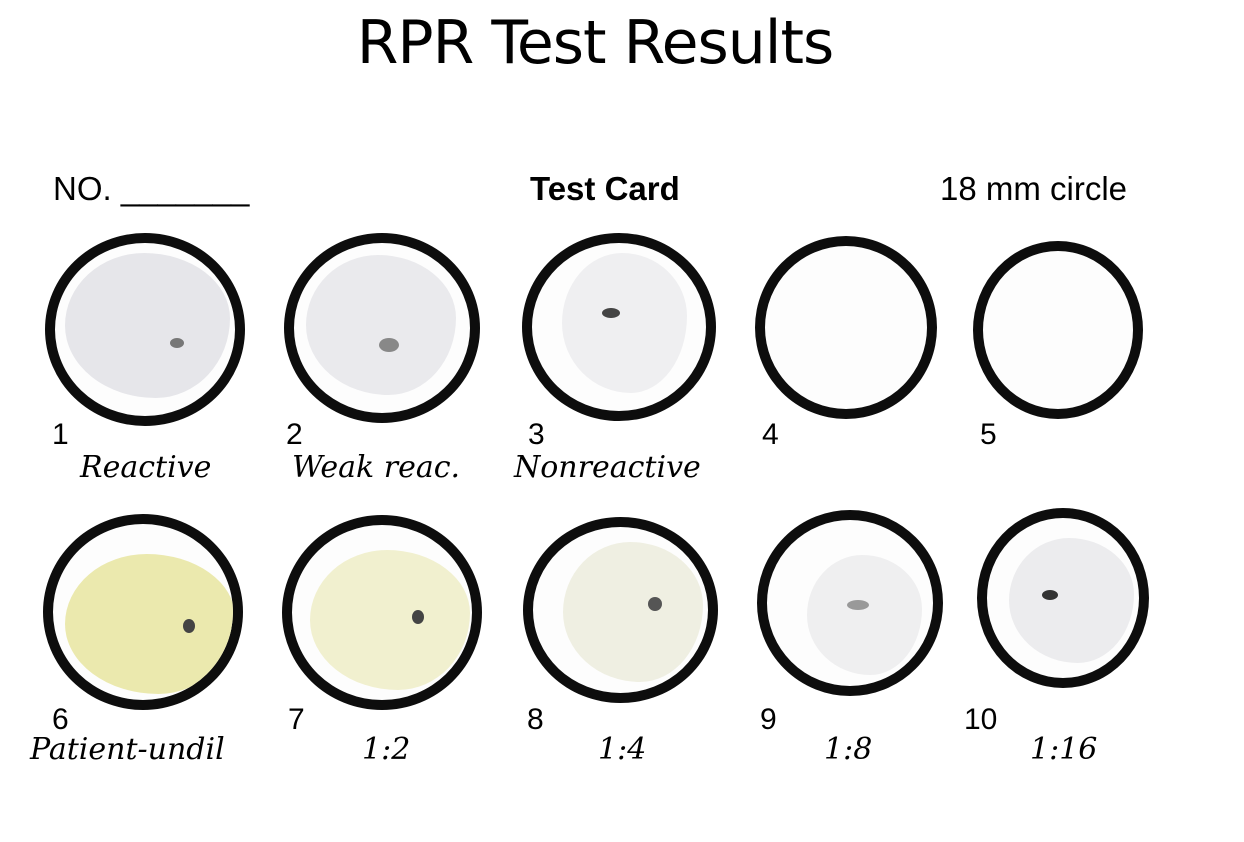 The height and width of the screenshot is (842, 1244). Describe the element at coordinates (151, 188) in the screenshot. I see `card-number-field: NO. _______` at that location.